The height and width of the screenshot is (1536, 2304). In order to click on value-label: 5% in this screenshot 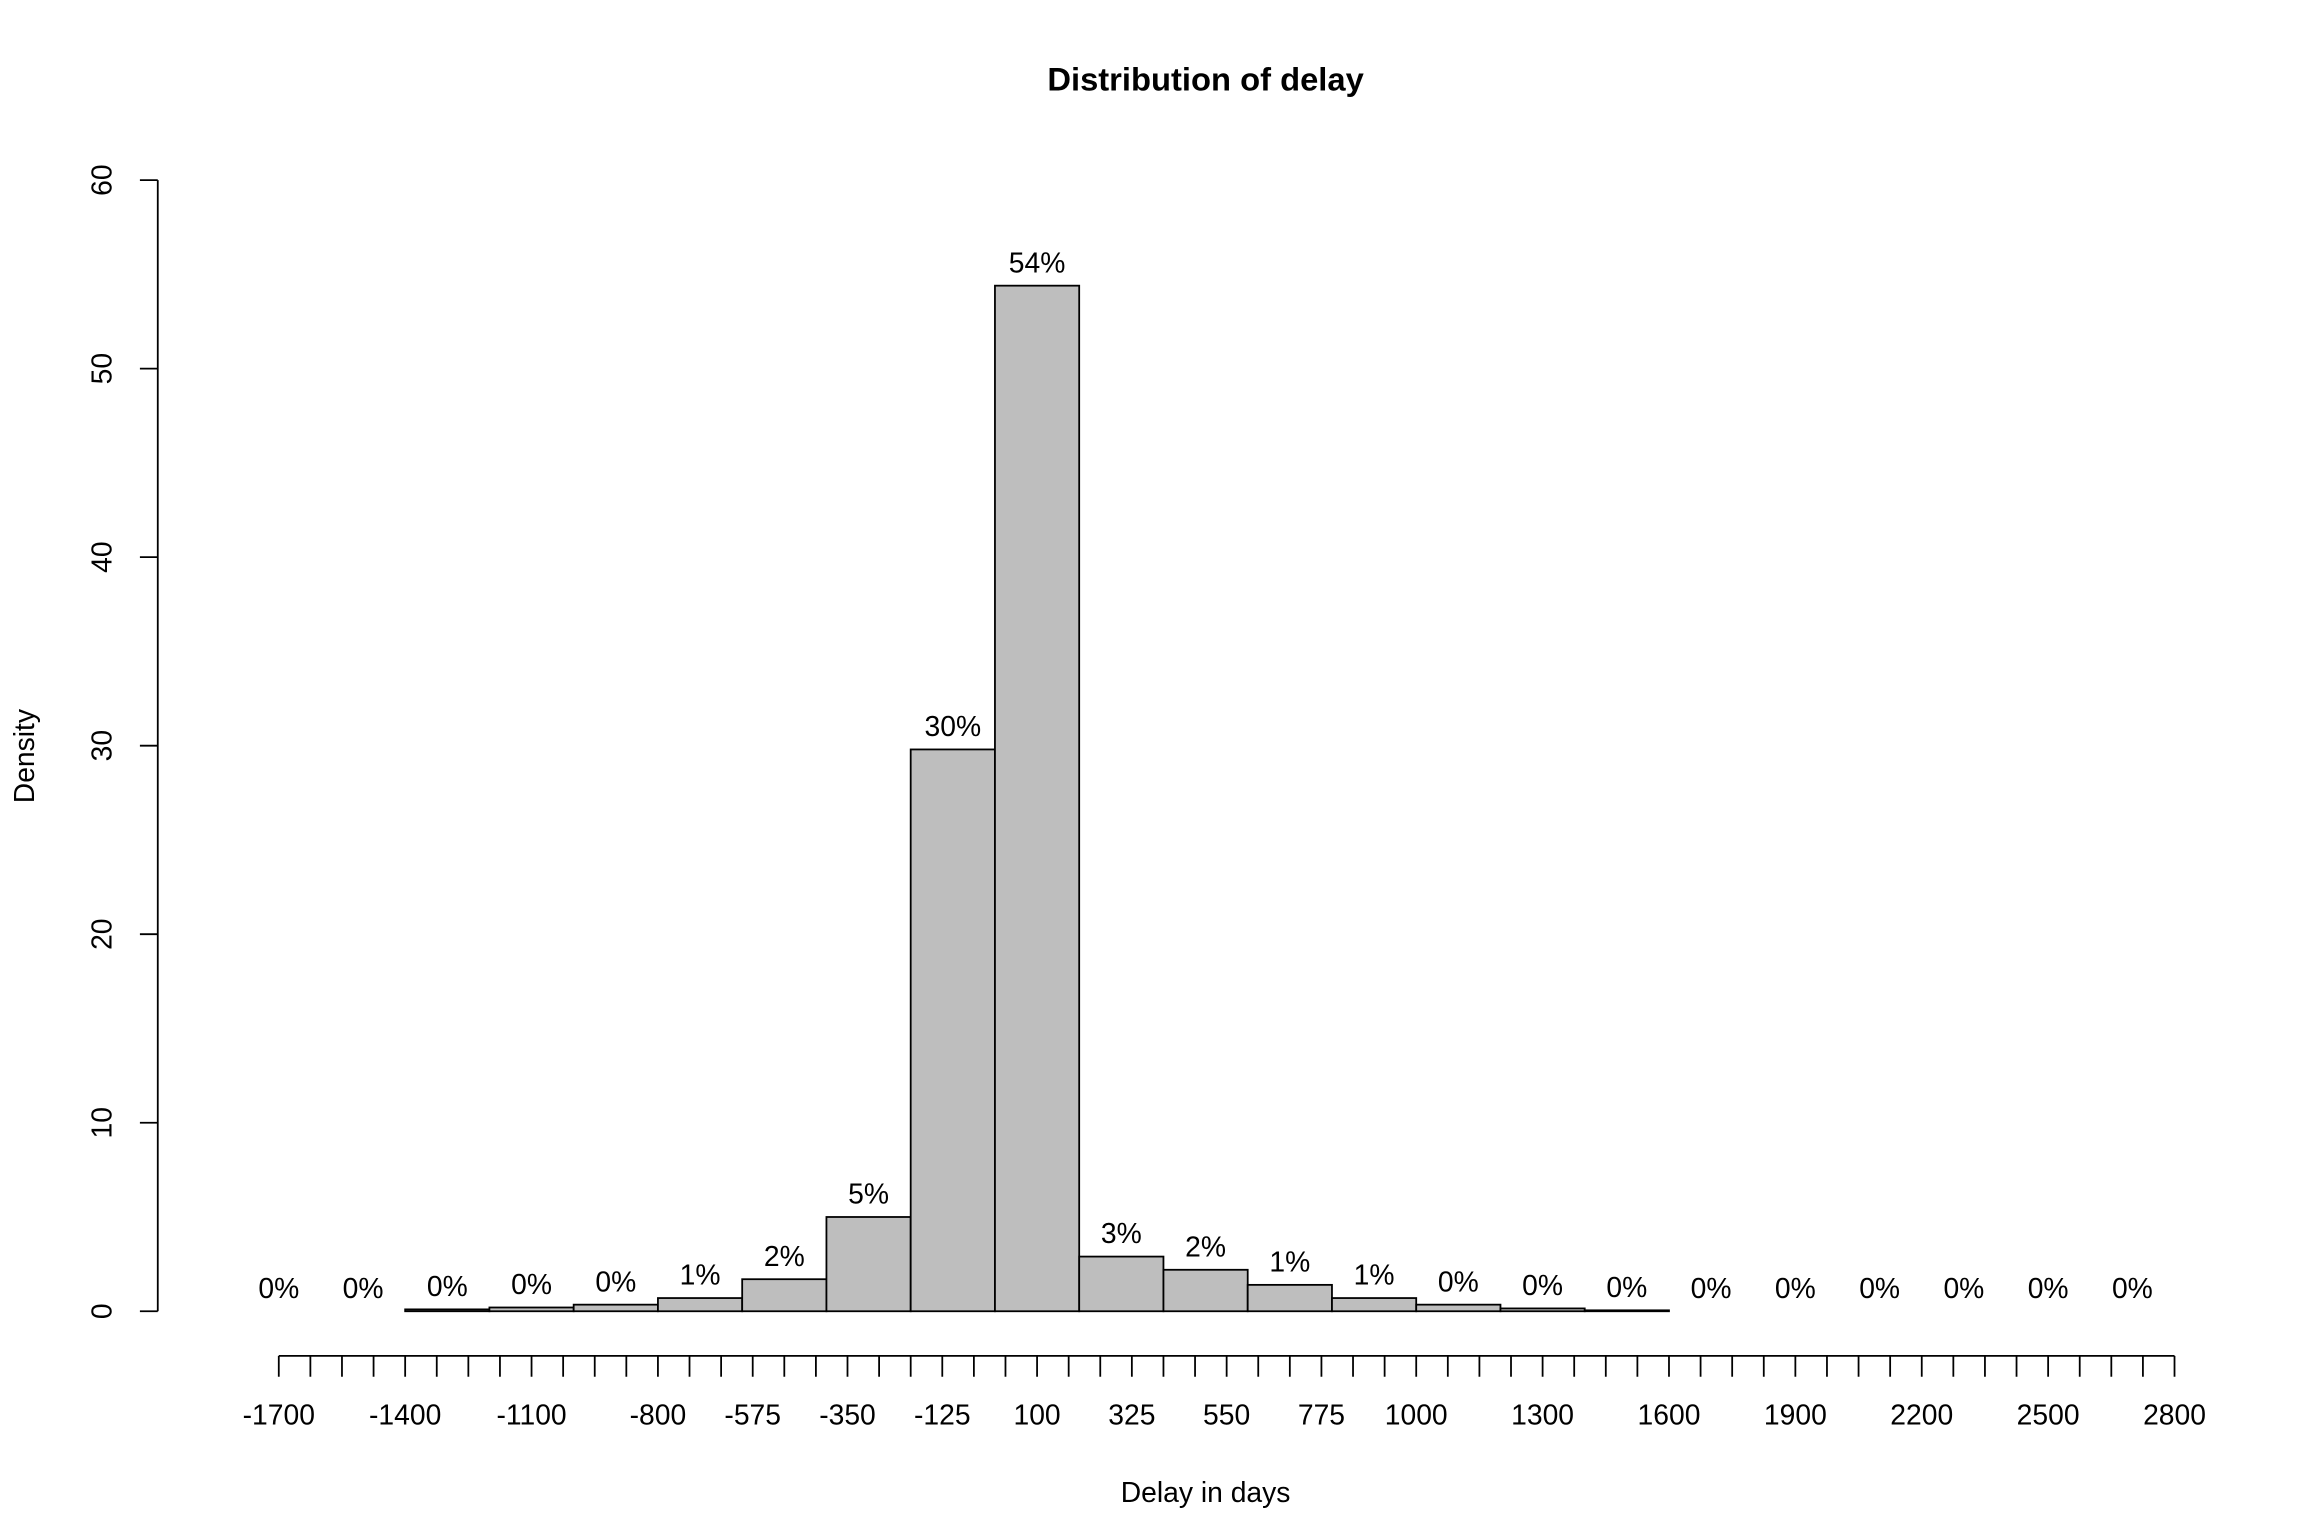, I will do `click(868, 1194)`.